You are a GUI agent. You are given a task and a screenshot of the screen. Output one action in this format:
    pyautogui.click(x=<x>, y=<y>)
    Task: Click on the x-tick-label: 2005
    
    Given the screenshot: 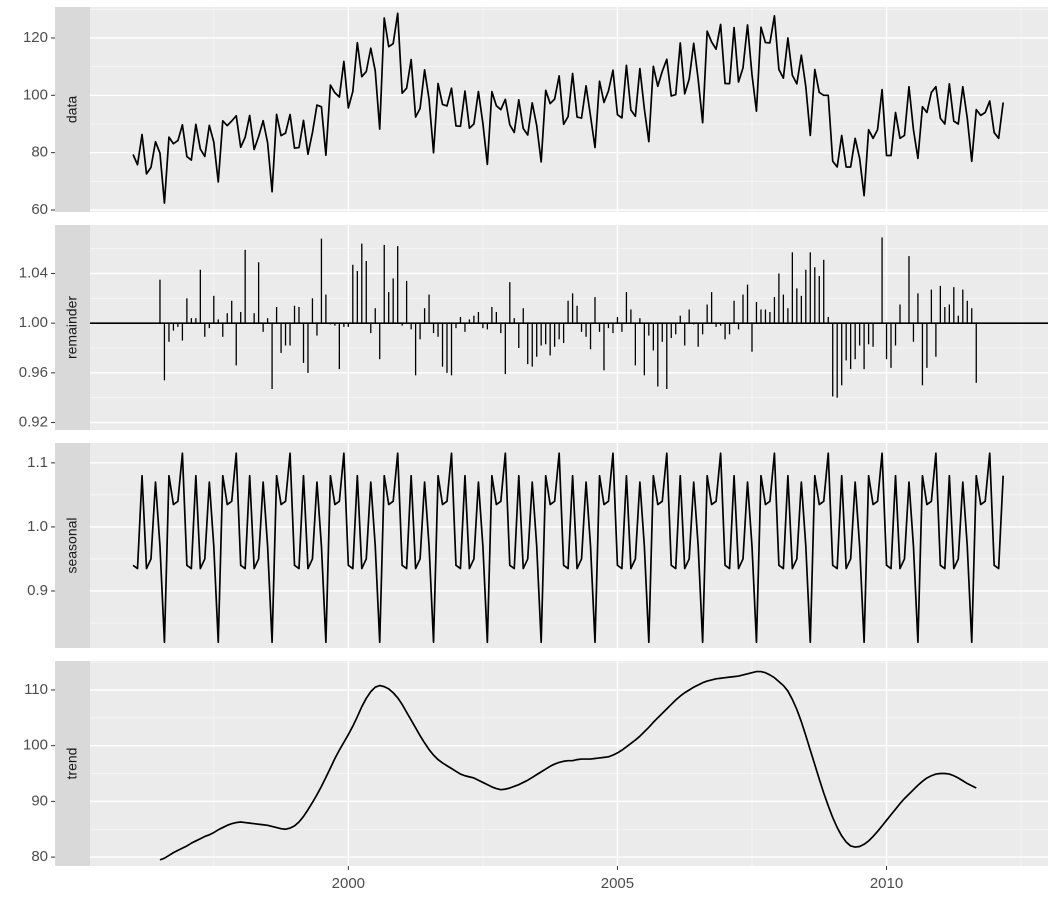 What is the action you would take?
    pyautogui.click(x=617, y=883)
    